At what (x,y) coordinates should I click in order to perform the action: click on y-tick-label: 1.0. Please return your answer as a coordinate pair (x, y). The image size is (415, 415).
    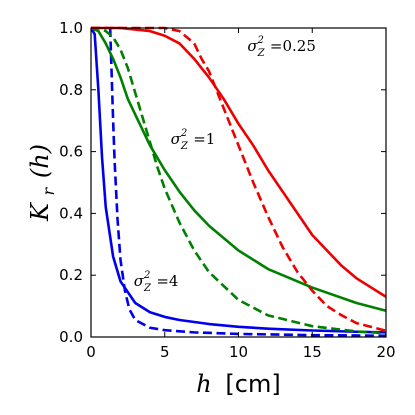
    Looking at the image, I should click on (71, 28).